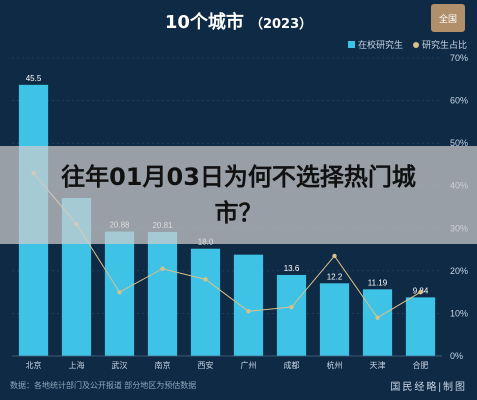 The height and width of the screenshot is (400, 477). I want to click on legend-item-bars: 在校研究生, so click(375, 44).